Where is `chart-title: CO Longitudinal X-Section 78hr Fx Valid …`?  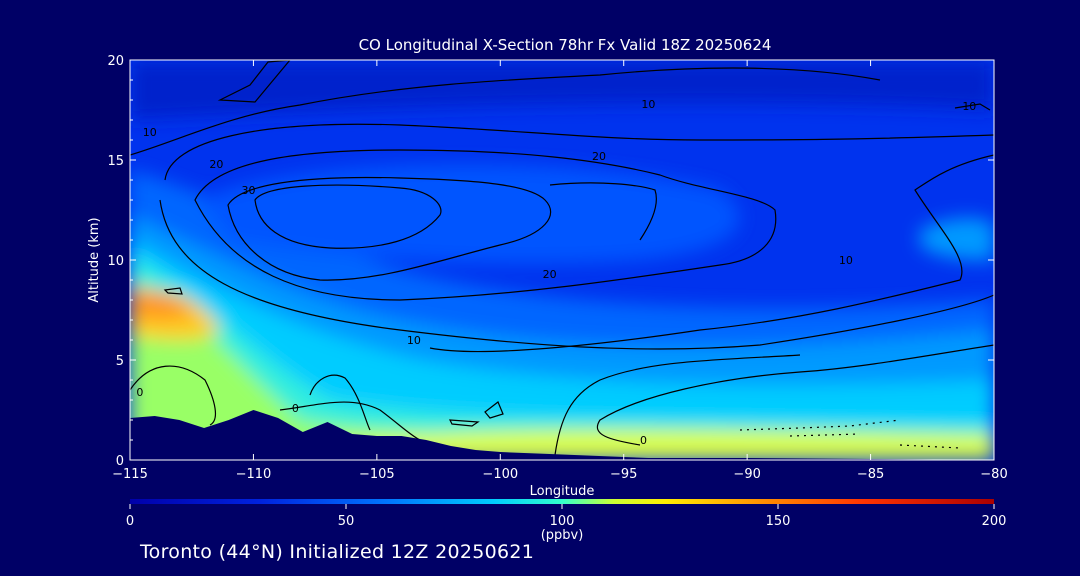 chart-title: CO Longitudinal X-Section 78hr Fx Valid … is located at coordinates (565, 45).